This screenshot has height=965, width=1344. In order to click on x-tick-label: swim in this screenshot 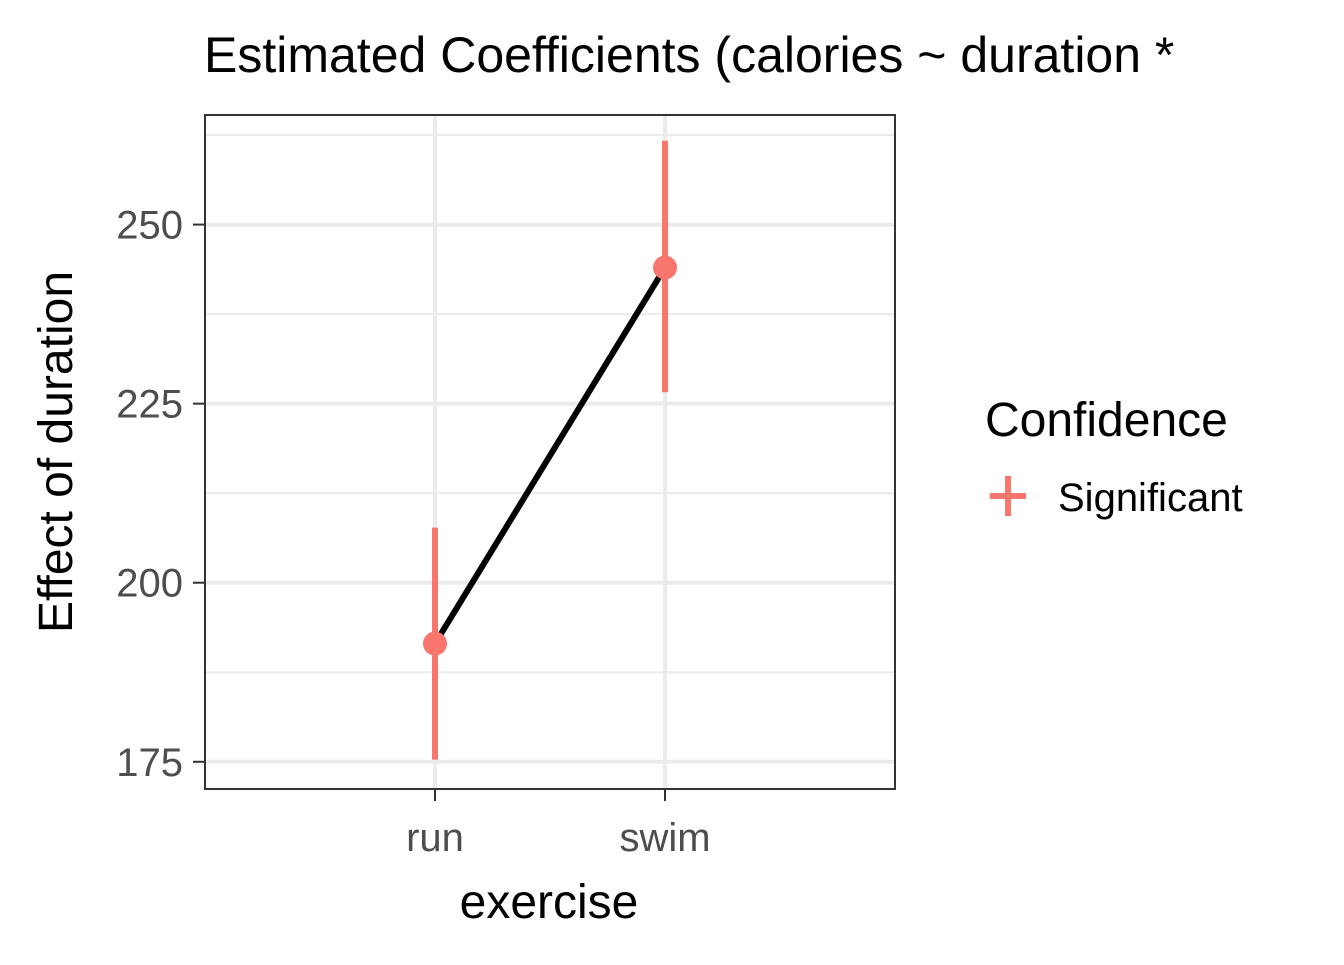, I will do `click(664, 838)`.